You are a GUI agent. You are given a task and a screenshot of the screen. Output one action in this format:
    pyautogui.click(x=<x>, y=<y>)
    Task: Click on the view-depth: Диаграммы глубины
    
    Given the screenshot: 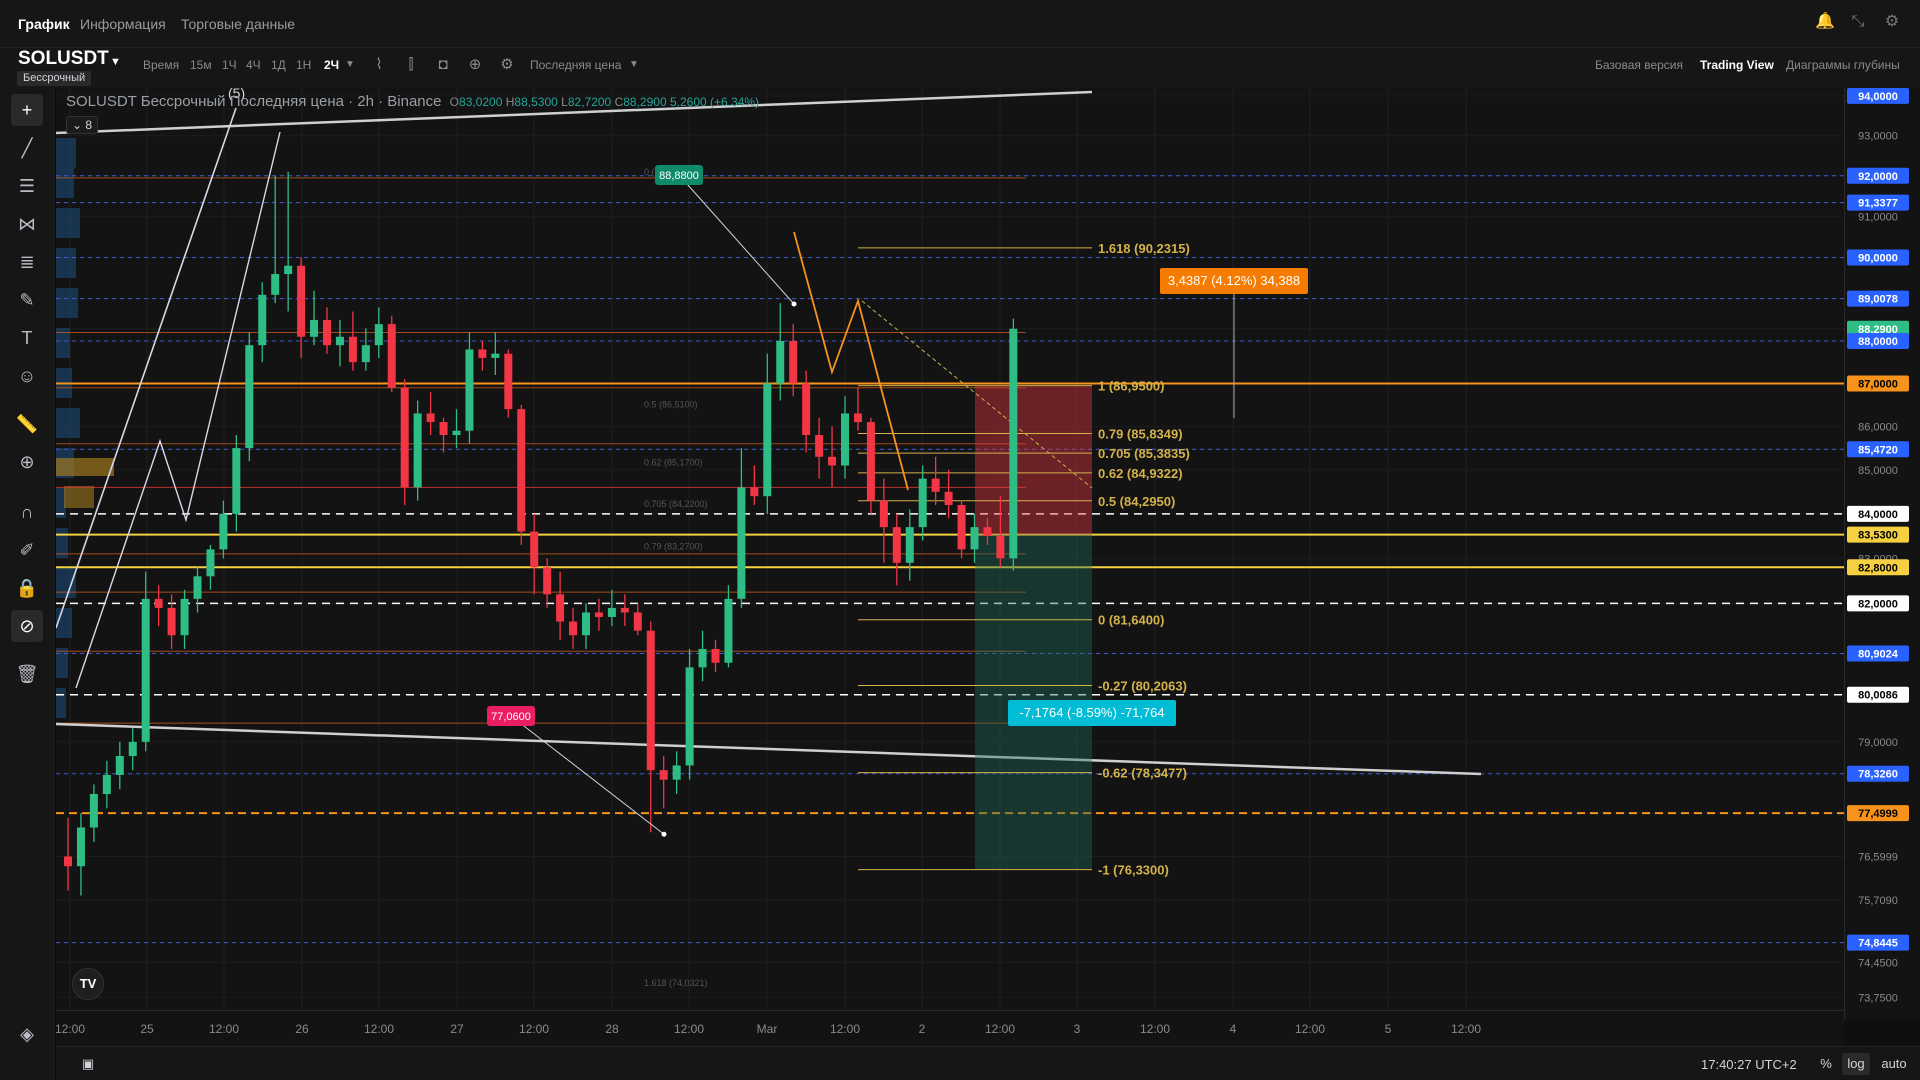 What is the action you would take?
    pyautogui.click(x=1843, y=65)
    